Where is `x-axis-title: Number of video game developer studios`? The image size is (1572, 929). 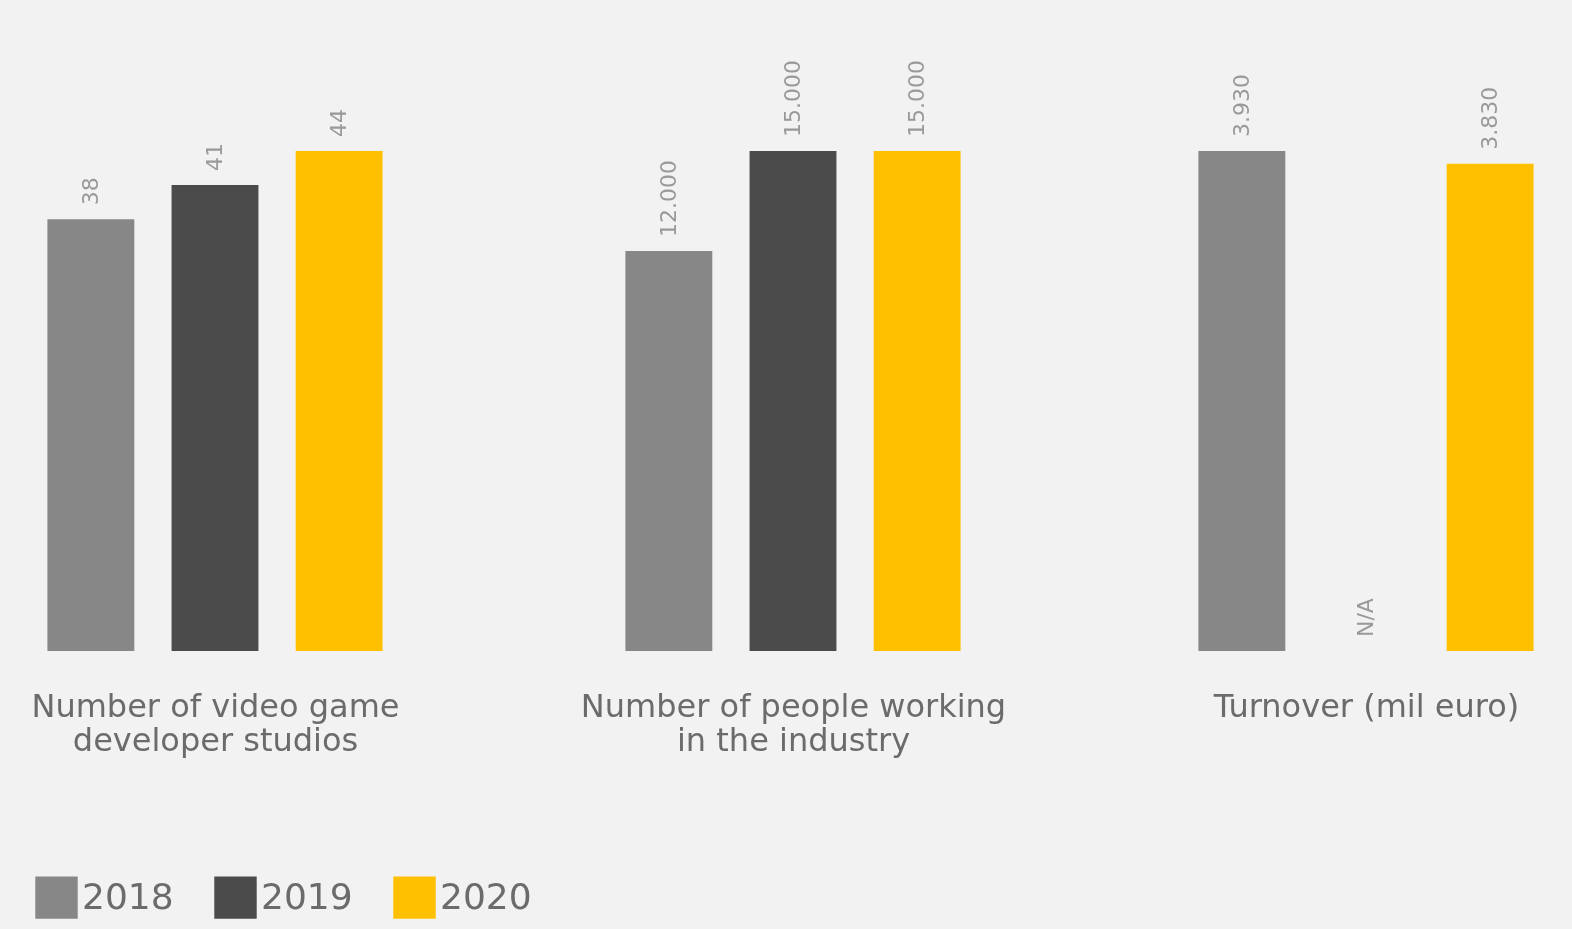
x-axis-title: Number of video game developer studios is located at coordinates (215, 722).